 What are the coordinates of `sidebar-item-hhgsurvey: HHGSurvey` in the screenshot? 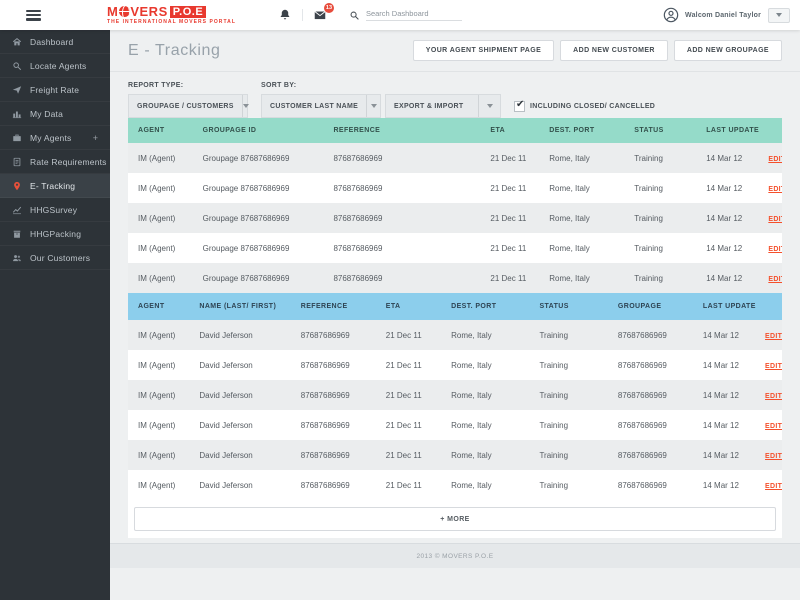 It's located at (55, 210).